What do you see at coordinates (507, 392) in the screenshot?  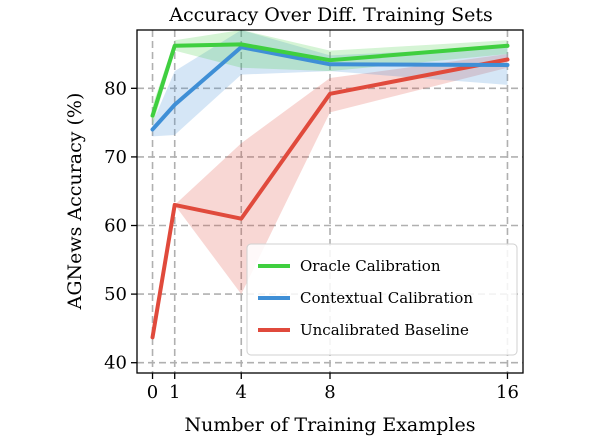 I see `x-tick-label: 16` at bounding box center [507, 392].